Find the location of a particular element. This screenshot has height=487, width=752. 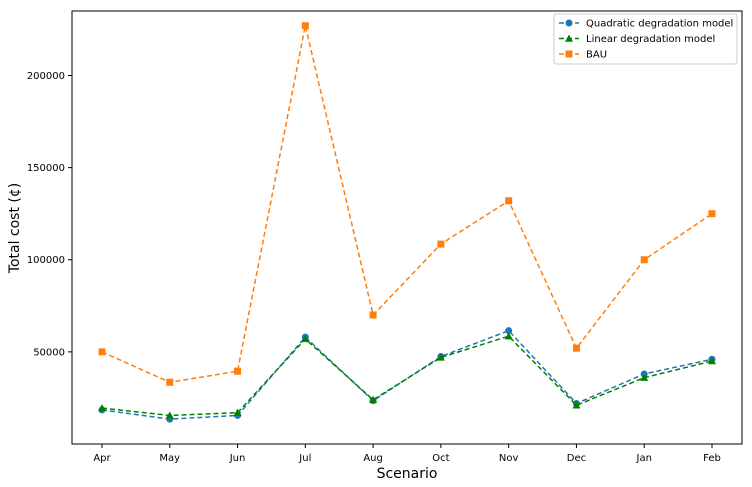

series-line is located at coordinates (407, 376).